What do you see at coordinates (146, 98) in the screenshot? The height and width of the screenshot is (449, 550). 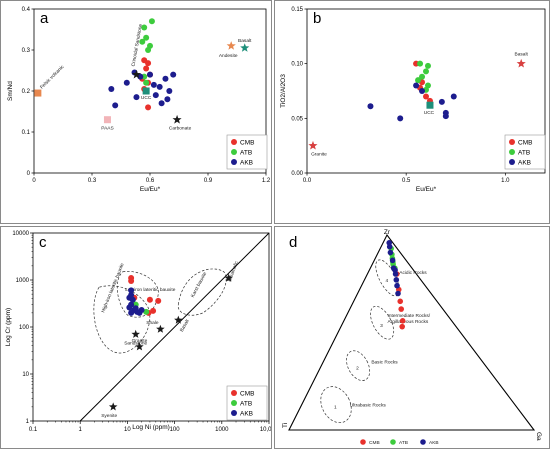 I see `ref-label-ucc: UCC` at bounding box center [146, 98].